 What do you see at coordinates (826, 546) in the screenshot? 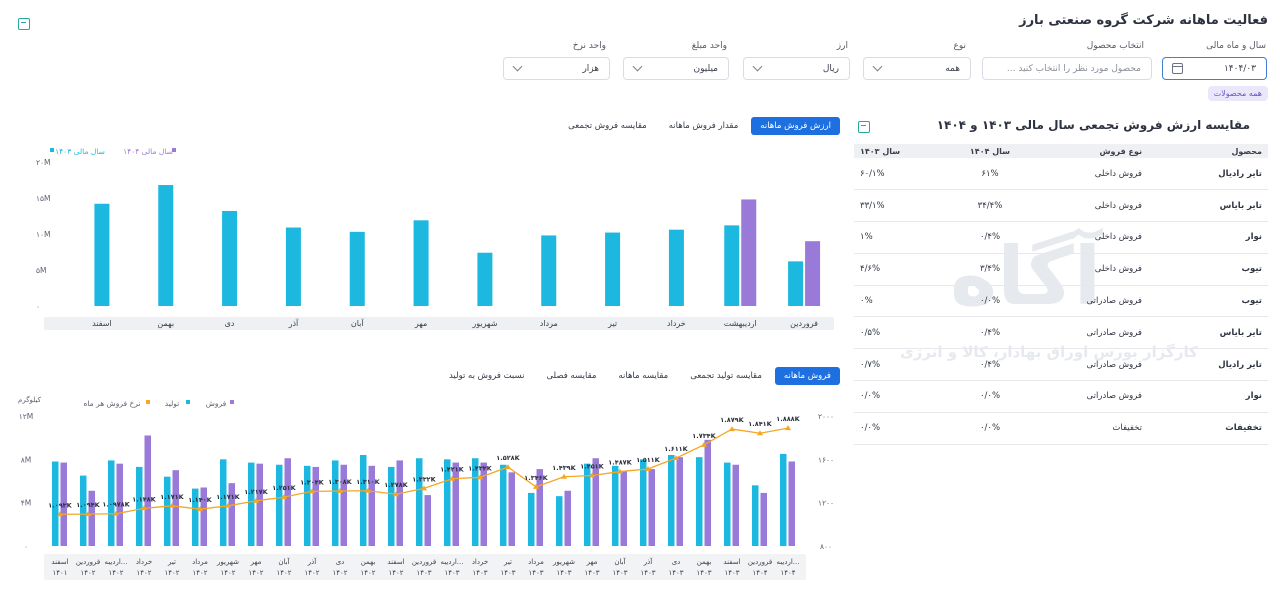
I see `y-tick-label-right: ۸۰۰` at bounding box center [826, 546].